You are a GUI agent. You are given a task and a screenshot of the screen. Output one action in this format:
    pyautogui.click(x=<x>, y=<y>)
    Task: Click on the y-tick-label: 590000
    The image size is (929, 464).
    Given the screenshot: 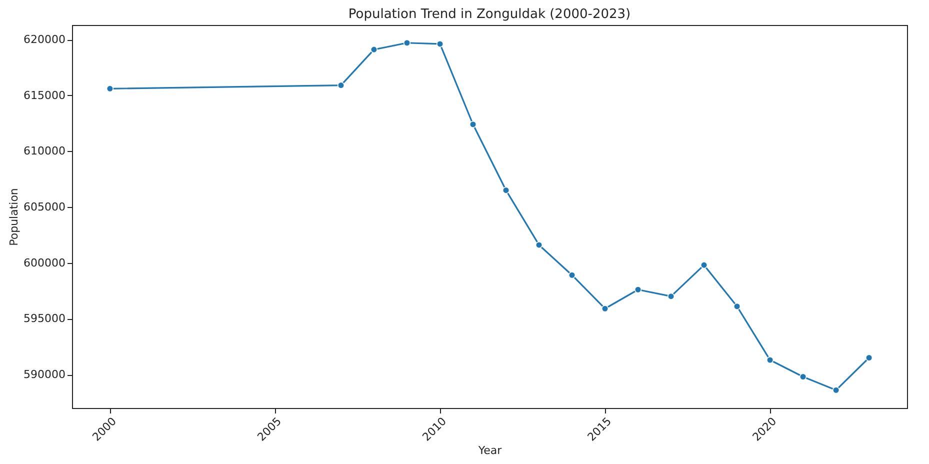 What is the action you would take?
    pyautogui.click(x=45, y=374)
    